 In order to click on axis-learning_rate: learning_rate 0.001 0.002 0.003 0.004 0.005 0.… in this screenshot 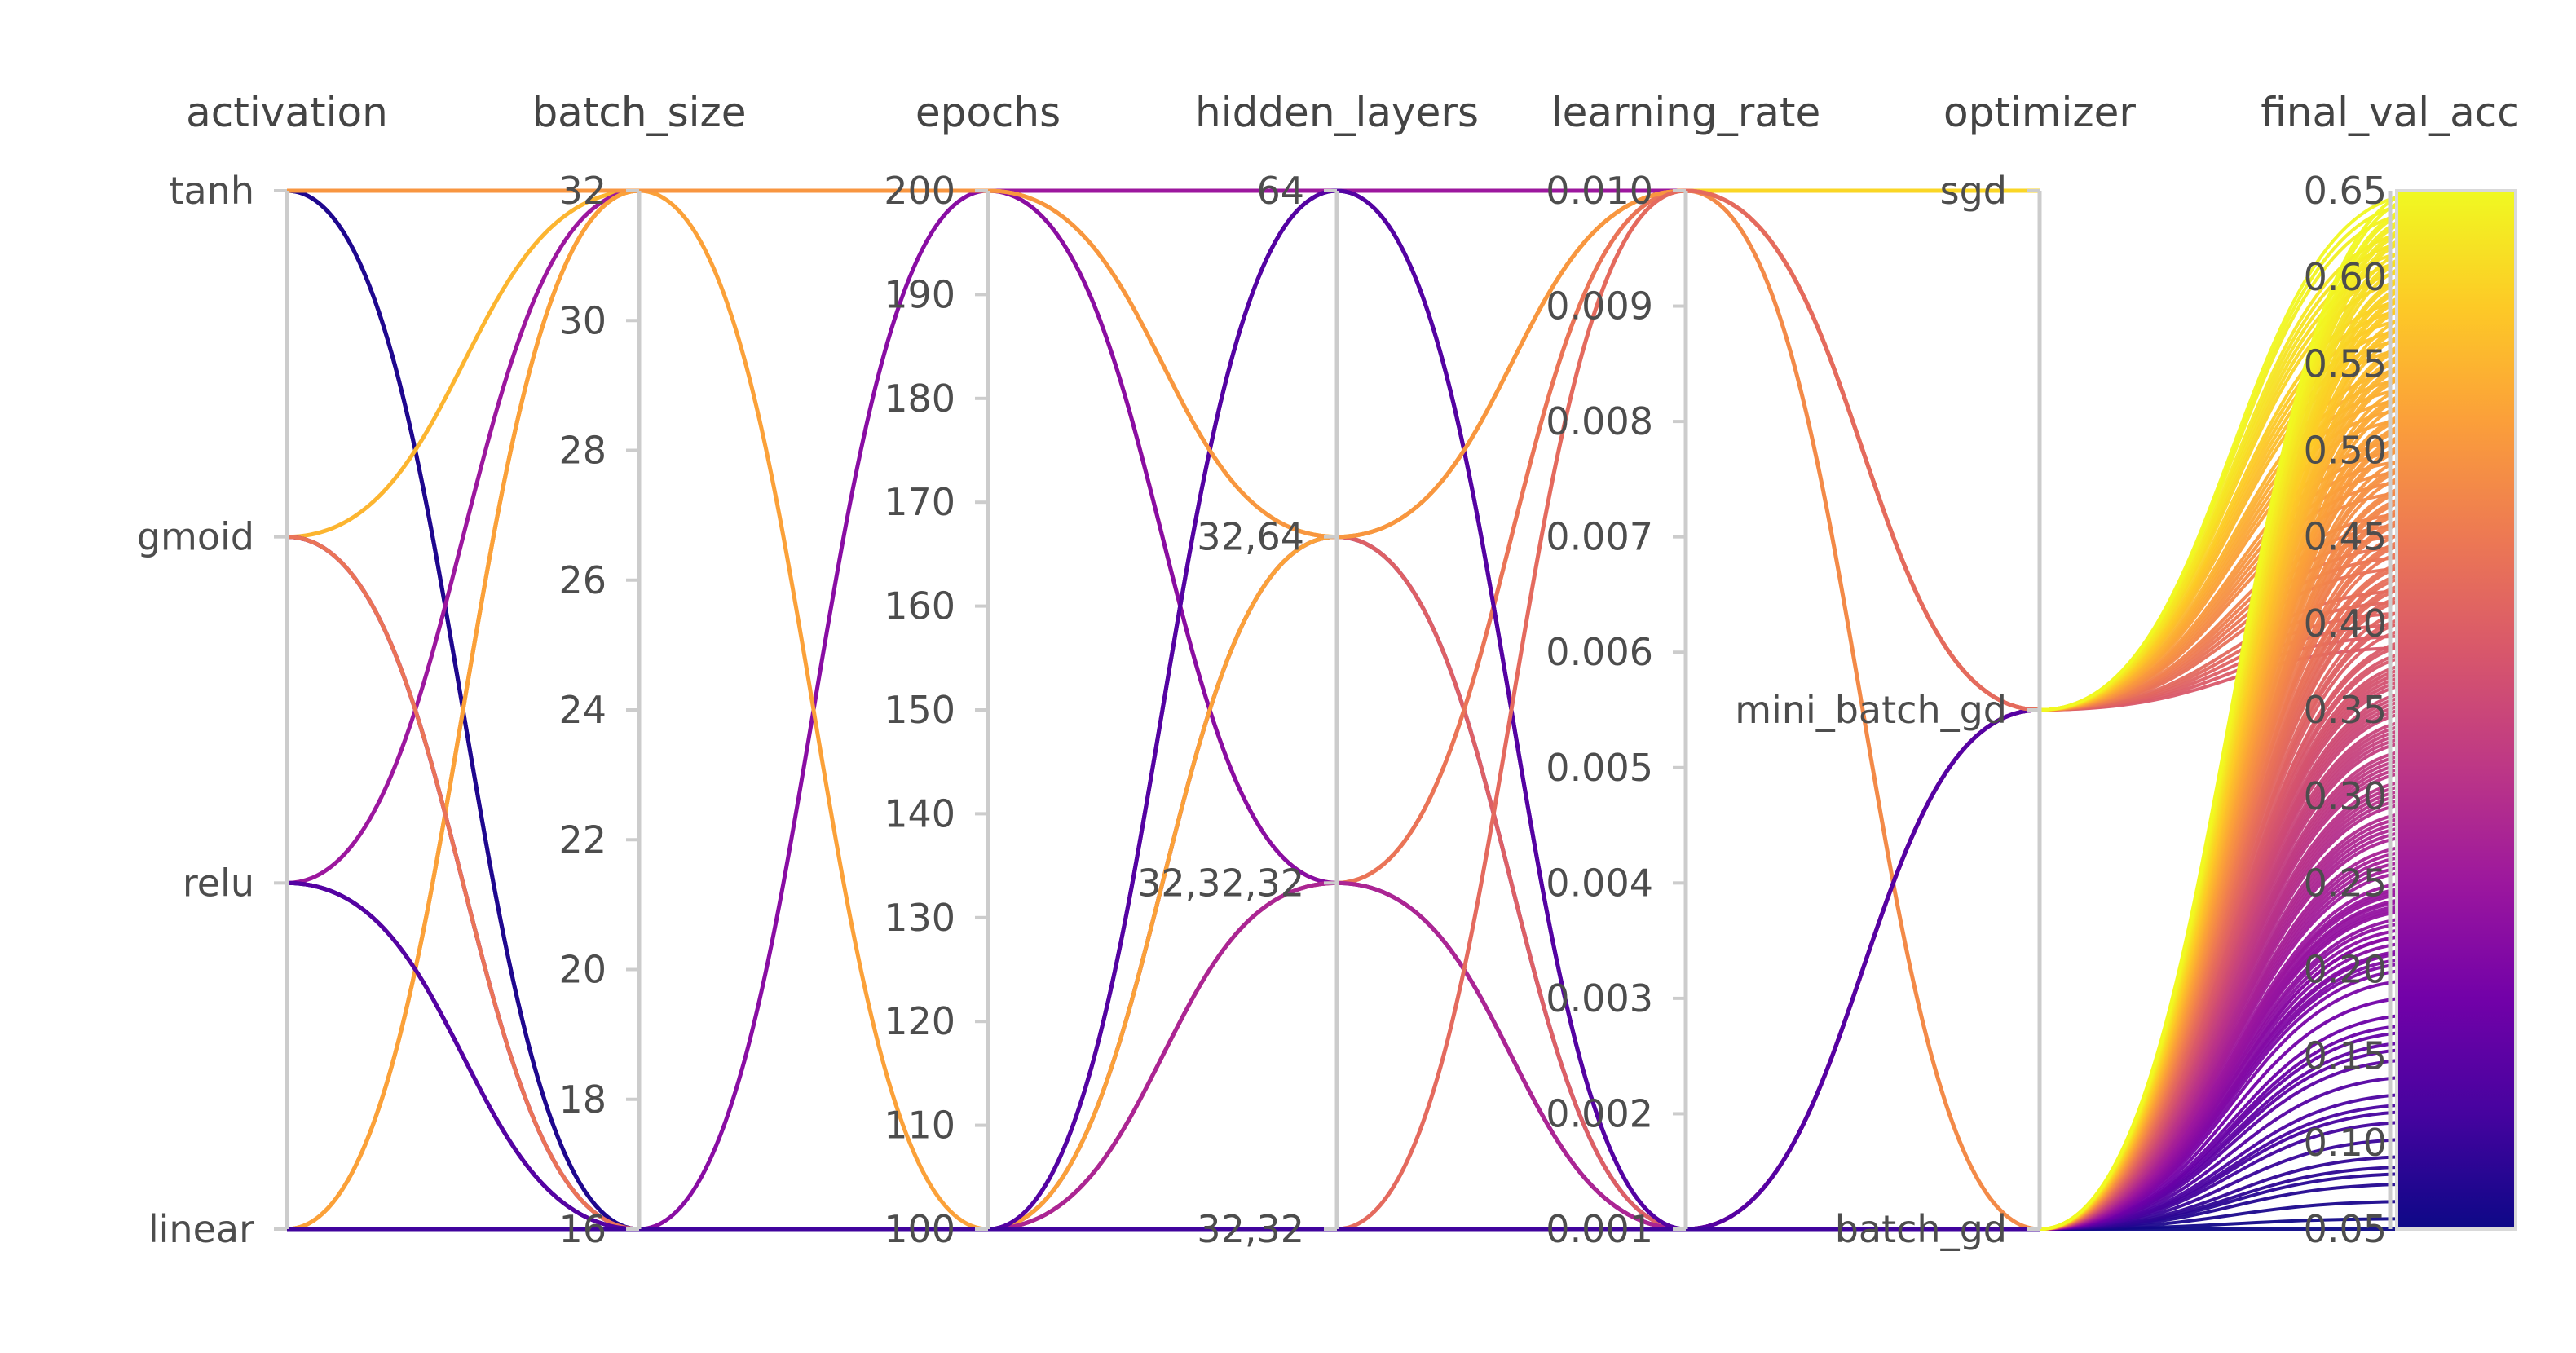, I will do `click(1683, 670)`.